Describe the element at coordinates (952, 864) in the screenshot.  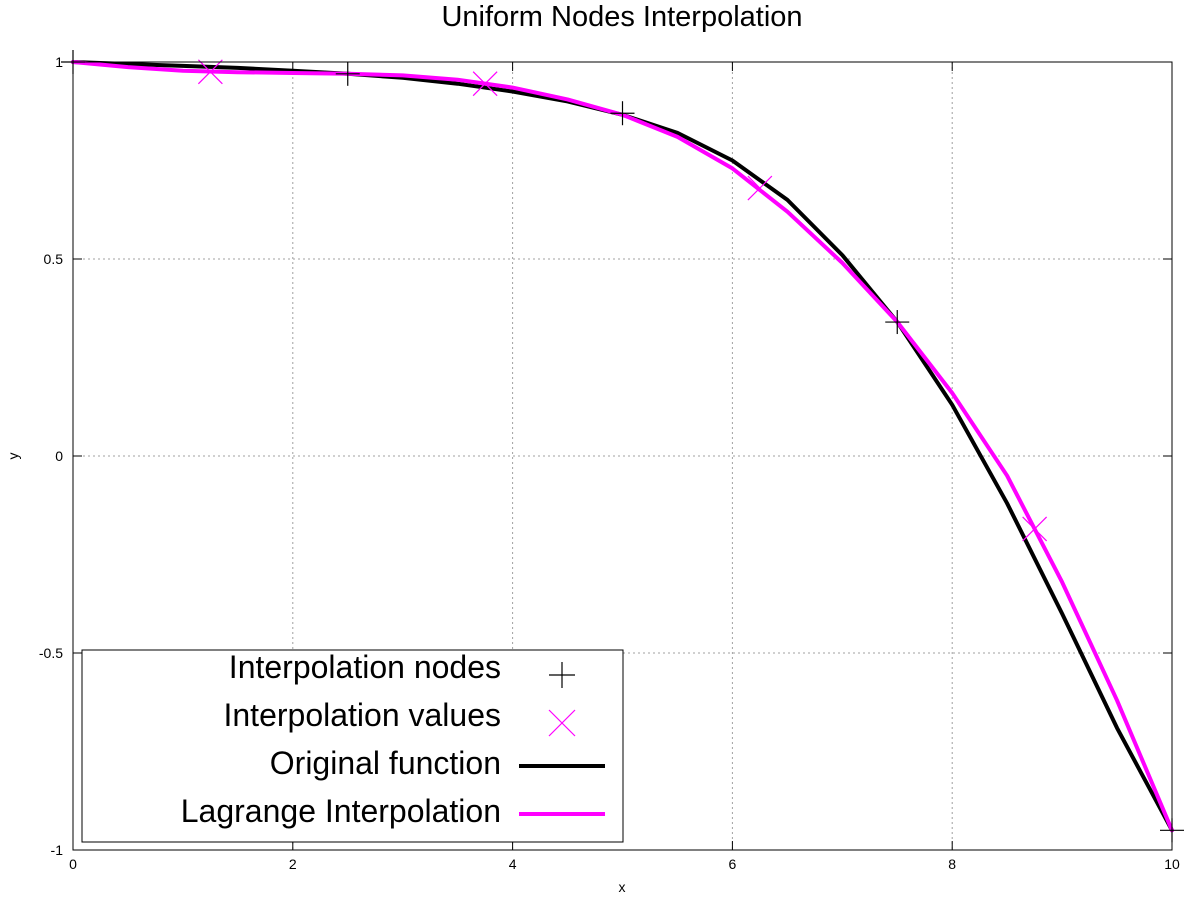
I see `x-tick-label: 8` at that location.